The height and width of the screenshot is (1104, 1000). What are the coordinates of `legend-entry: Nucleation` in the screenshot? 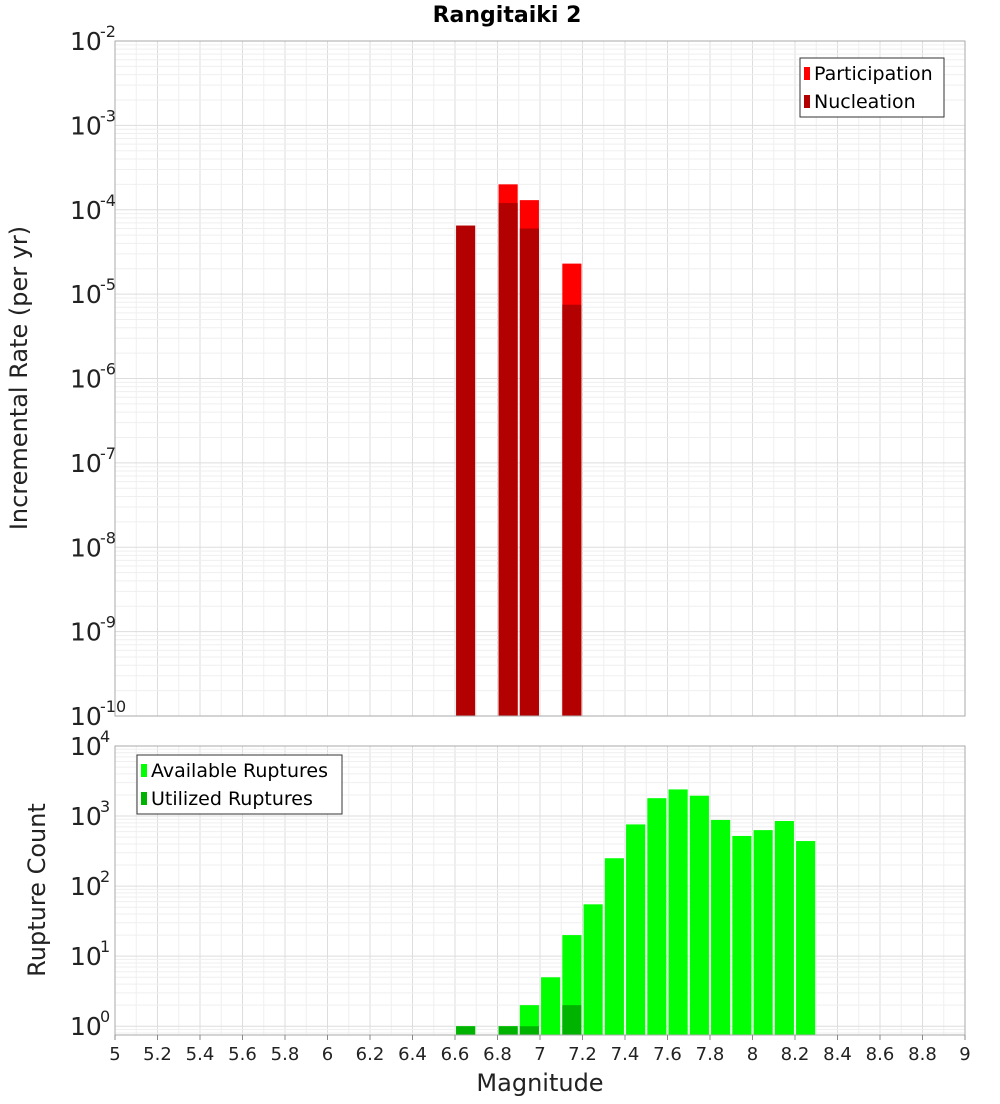 It's located at (865, 102).